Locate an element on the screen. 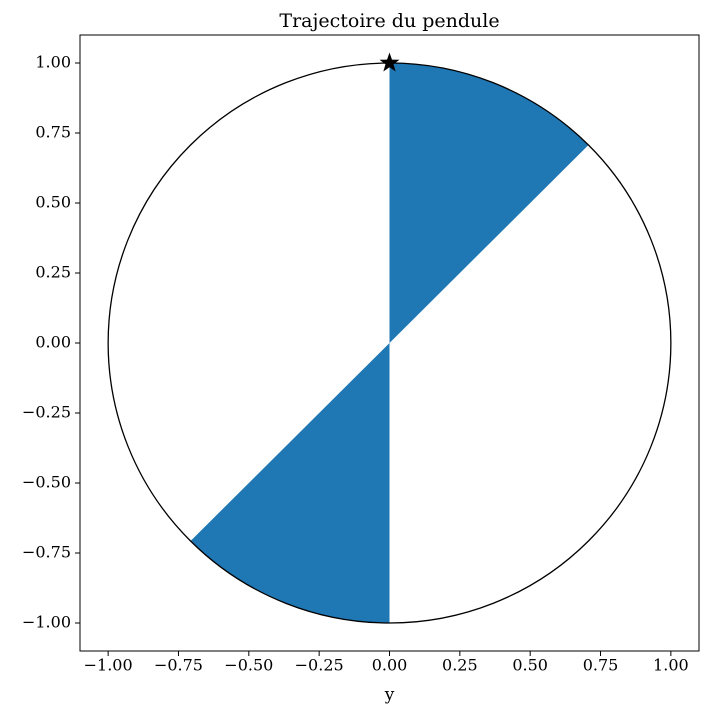  x-tick-label: −1.00 is located at coordinates (108, 665).